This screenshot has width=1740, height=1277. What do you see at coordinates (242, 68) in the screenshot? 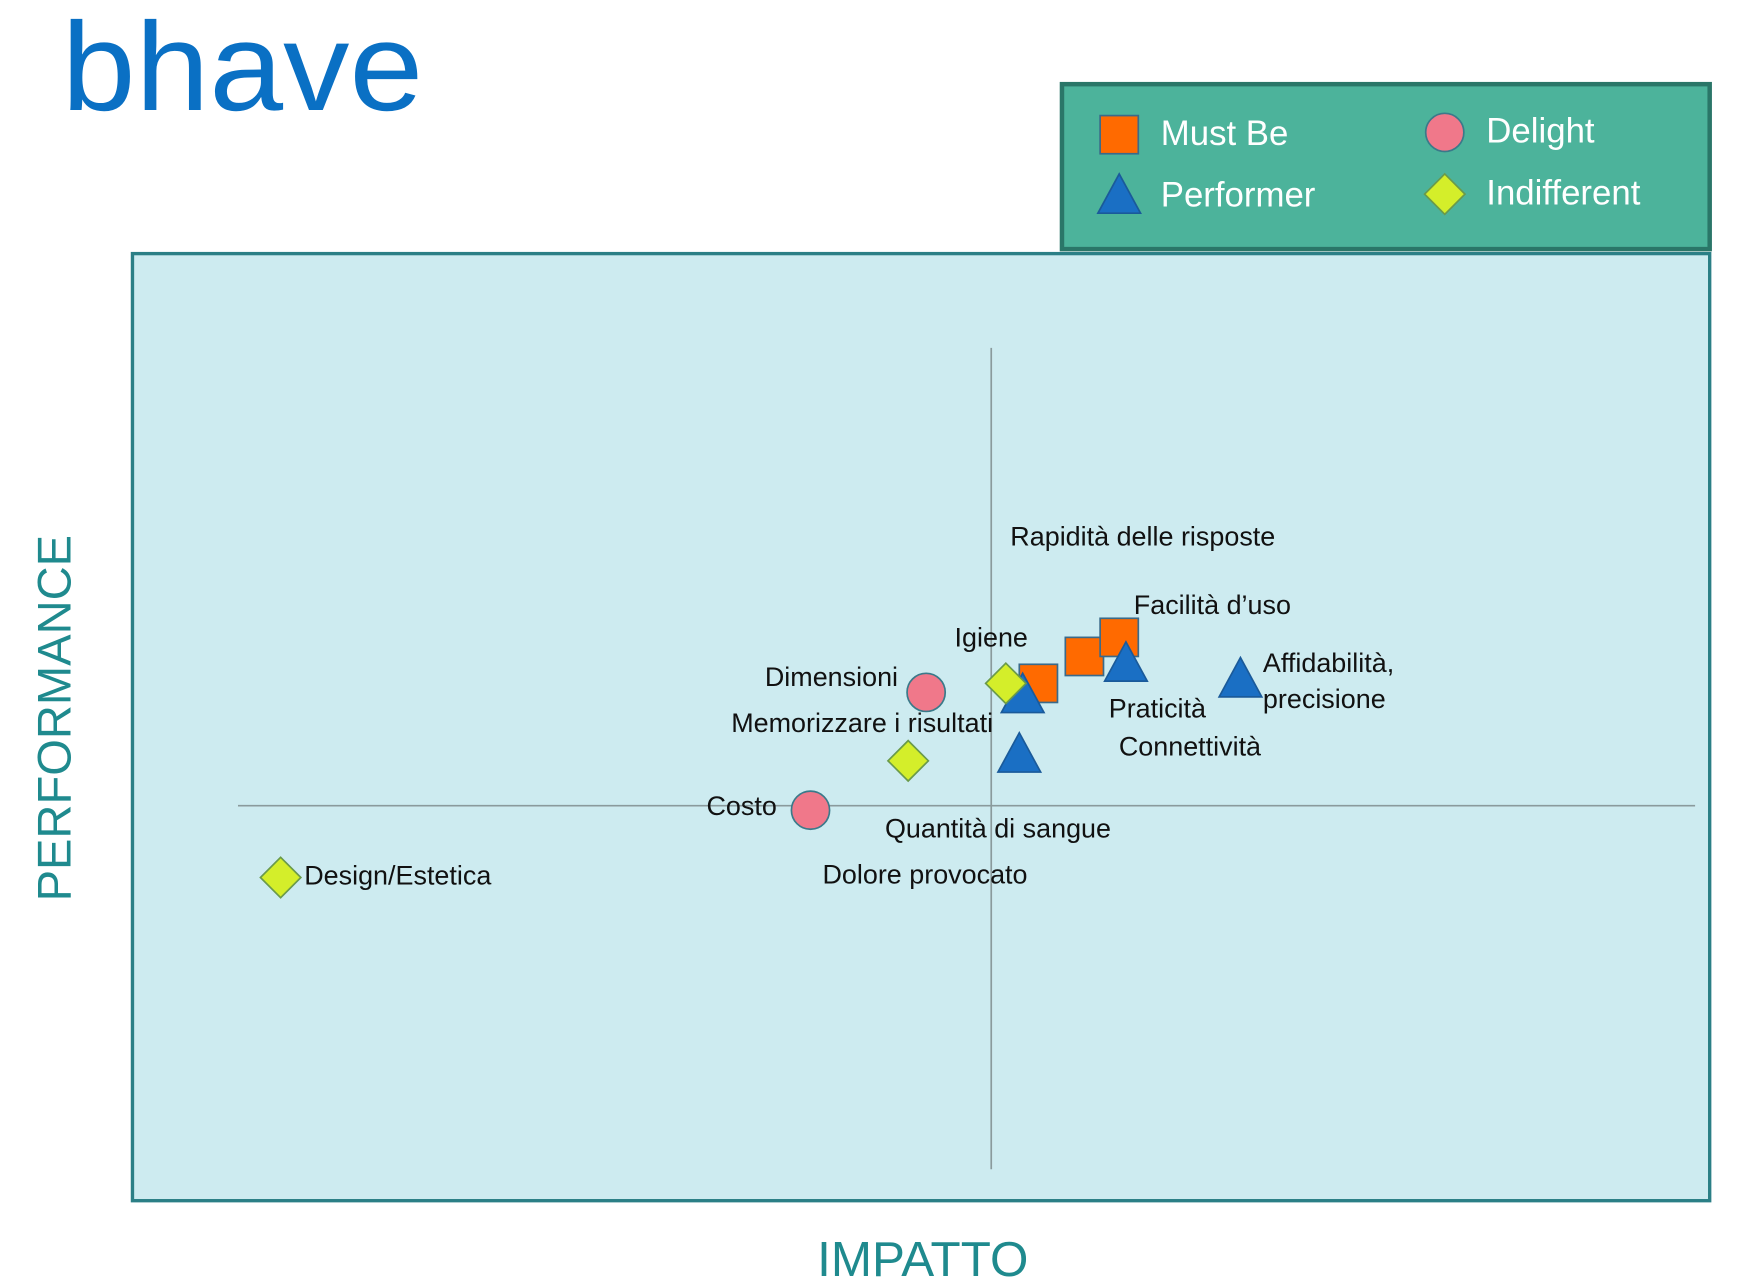
I see `logo: bhave` at bounding box center [242, 68].